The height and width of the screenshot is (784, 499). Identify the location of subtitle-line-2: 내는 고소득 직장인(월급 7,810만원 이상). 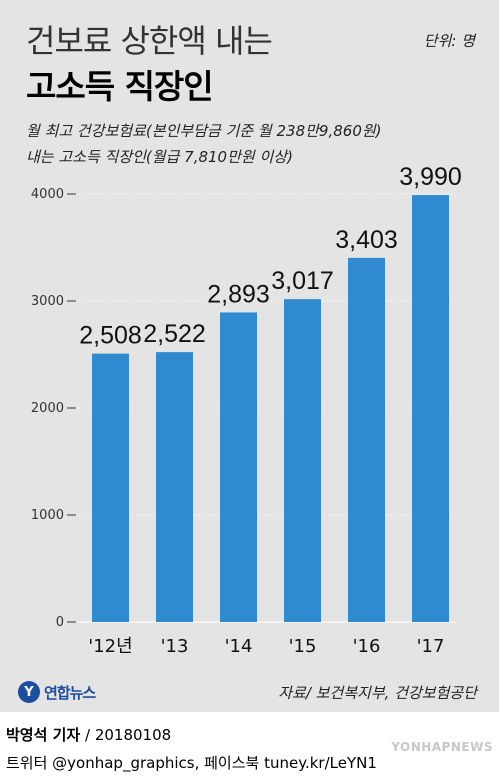
(159, 157).